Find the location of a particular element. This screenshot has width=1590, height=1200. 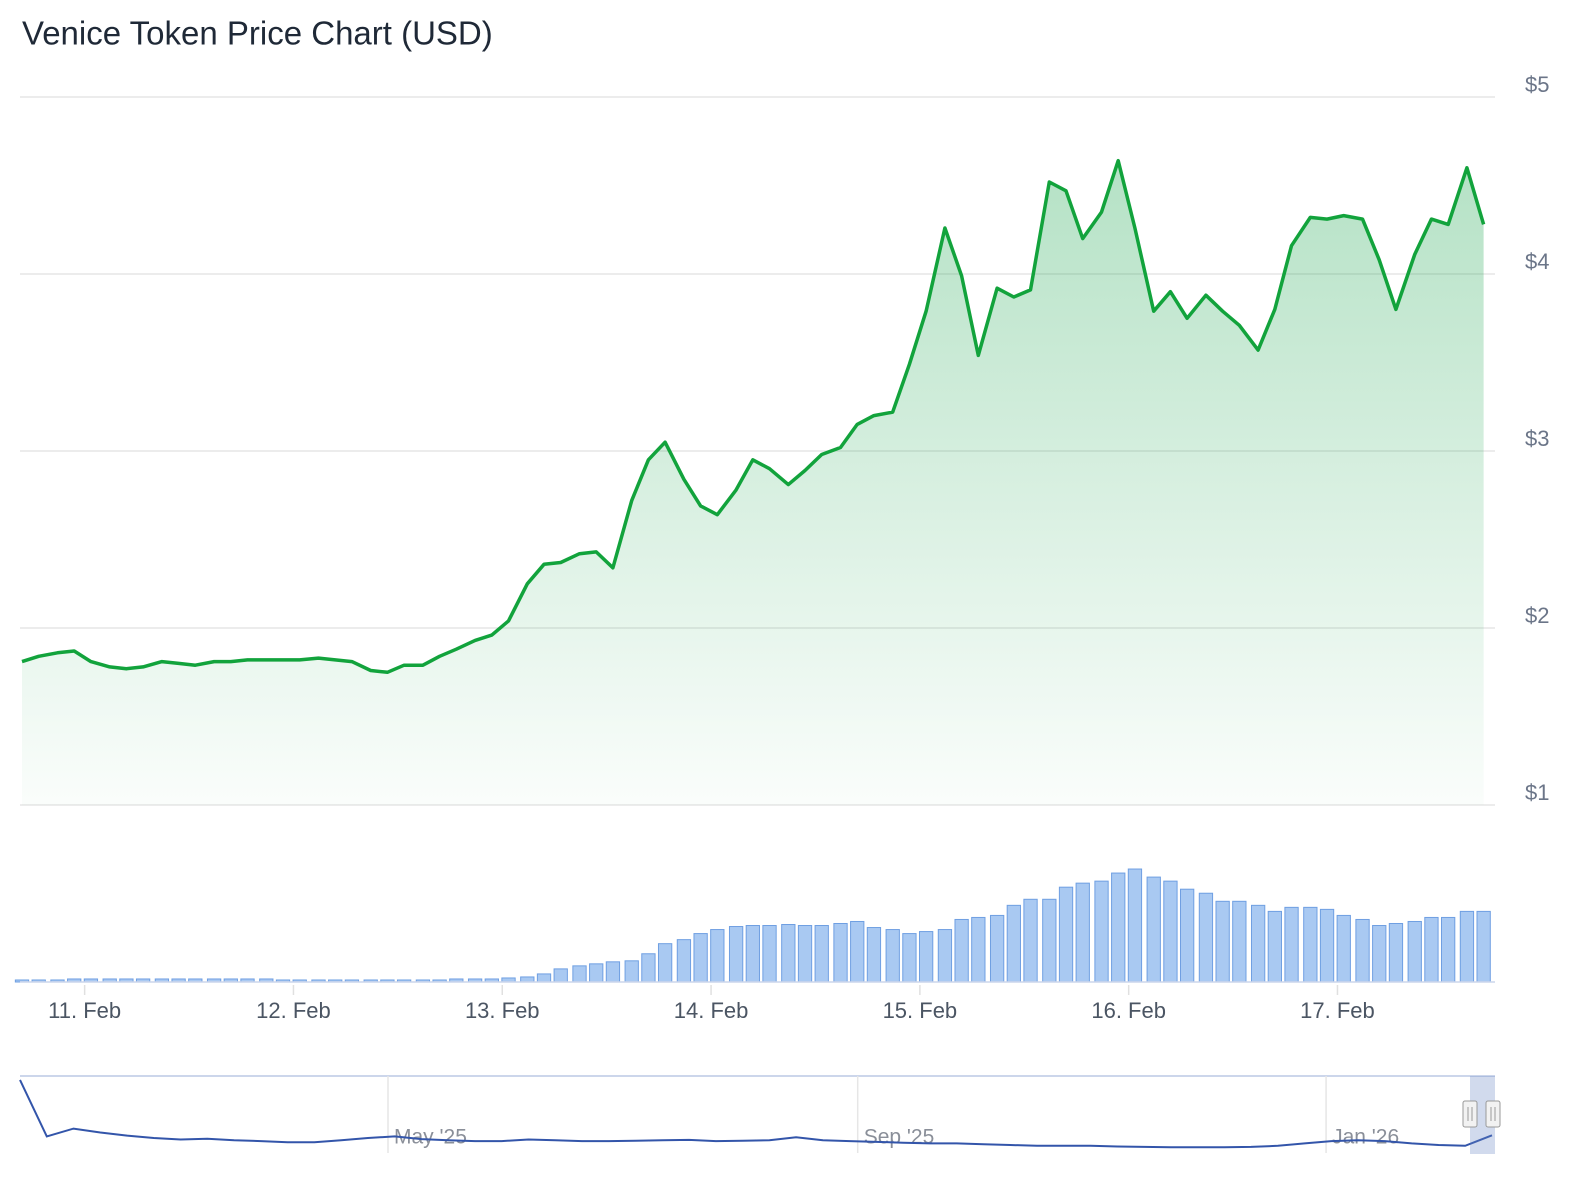

navigator-line is located at coordinates (756, 1114).